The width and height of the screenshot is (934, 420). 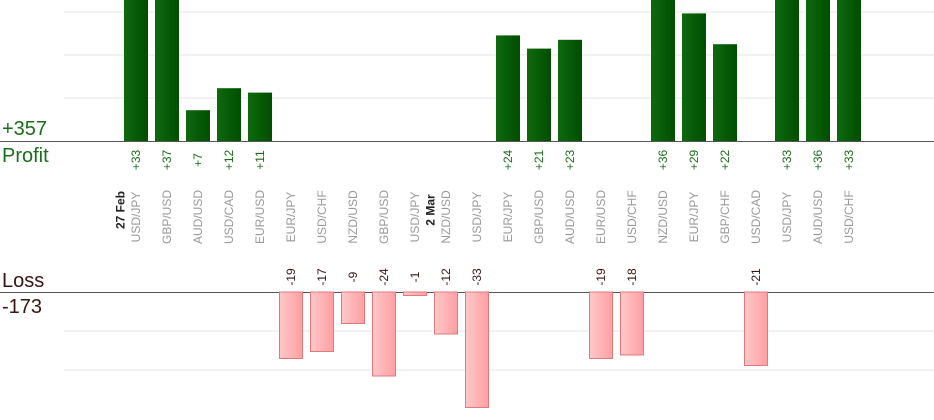 What do you see at coordinates (260, 160) in the screenshot?
I see `bar-value-label: +11` at bounding box center [260, 160].